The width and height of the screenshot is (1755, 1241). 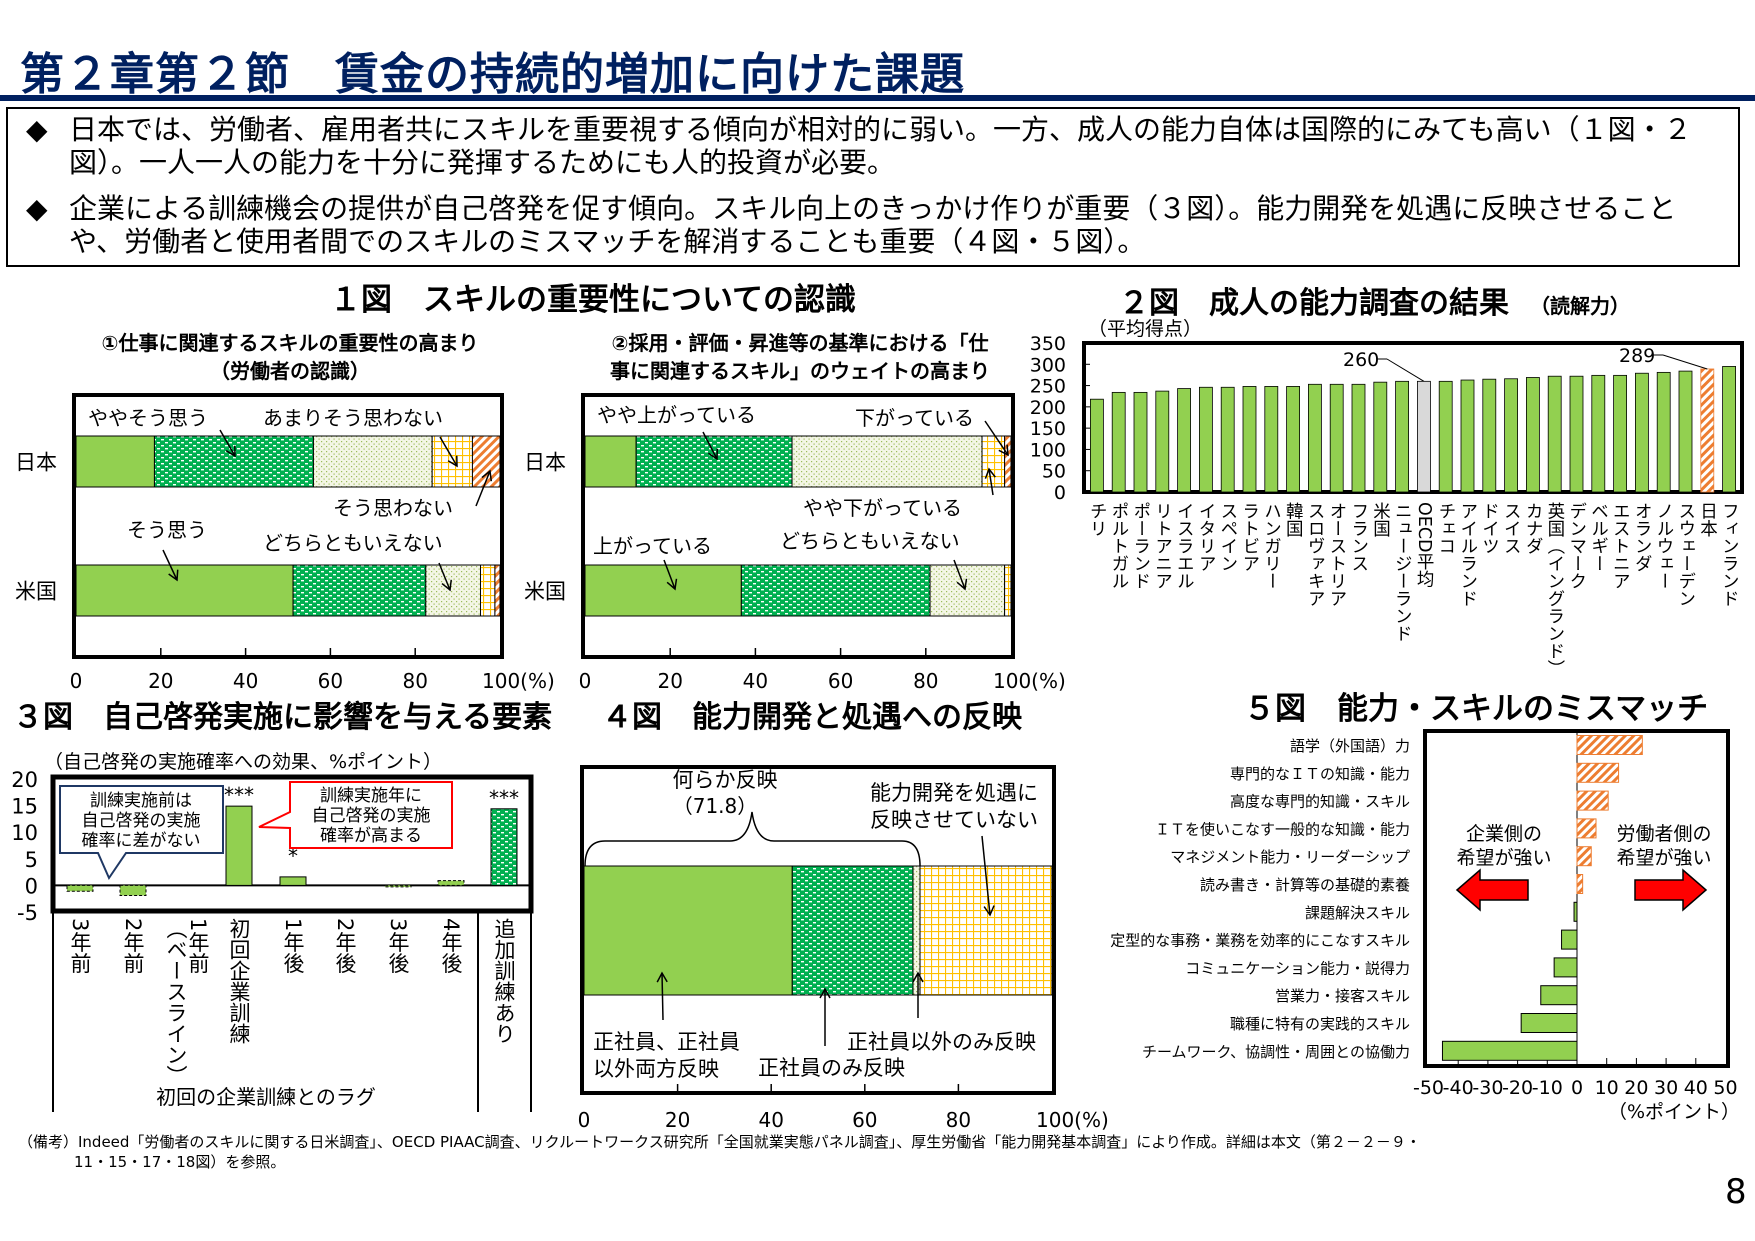 I want to click on callout-text: 訓練実施前は, so click(x=141, y=801).